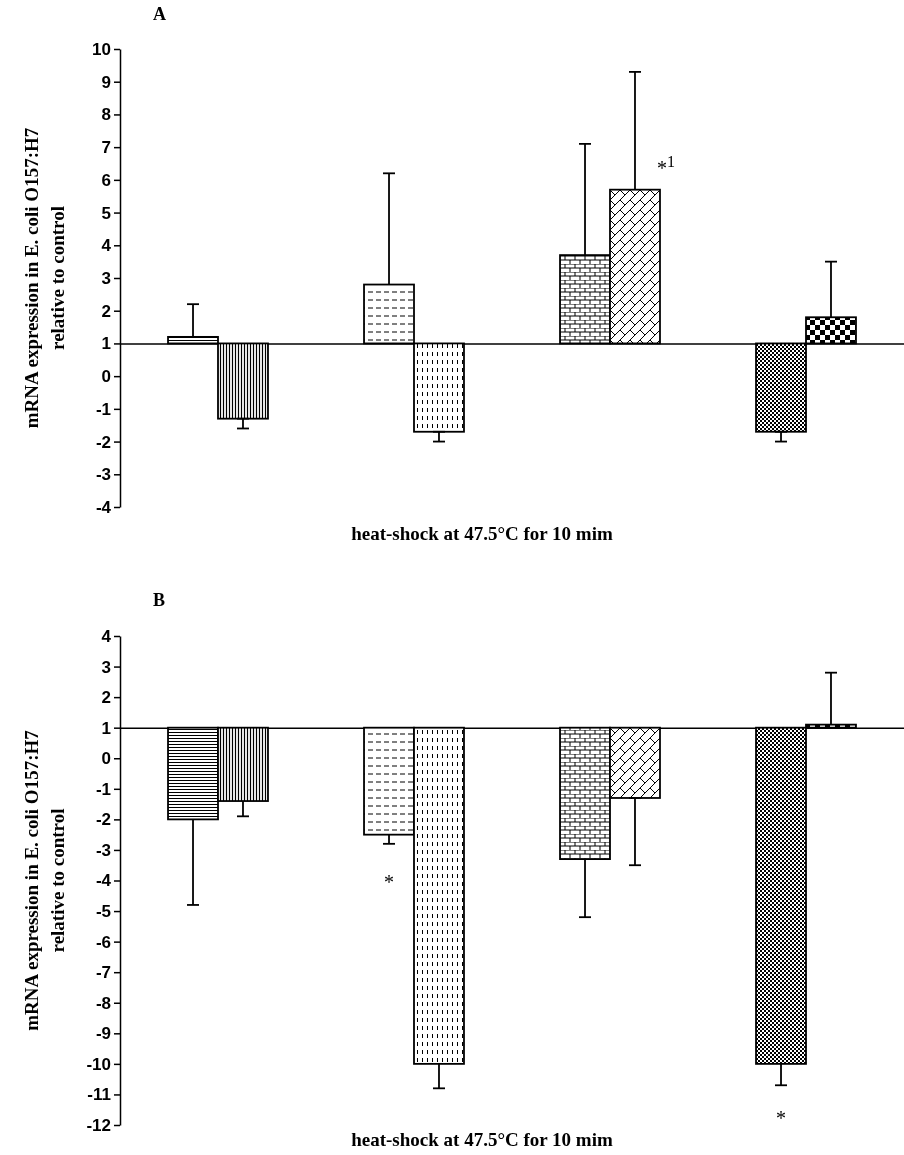  Describe the element at coordinates (103, 911) in the screenshot. I see `y-tick-label: -5` at that location.